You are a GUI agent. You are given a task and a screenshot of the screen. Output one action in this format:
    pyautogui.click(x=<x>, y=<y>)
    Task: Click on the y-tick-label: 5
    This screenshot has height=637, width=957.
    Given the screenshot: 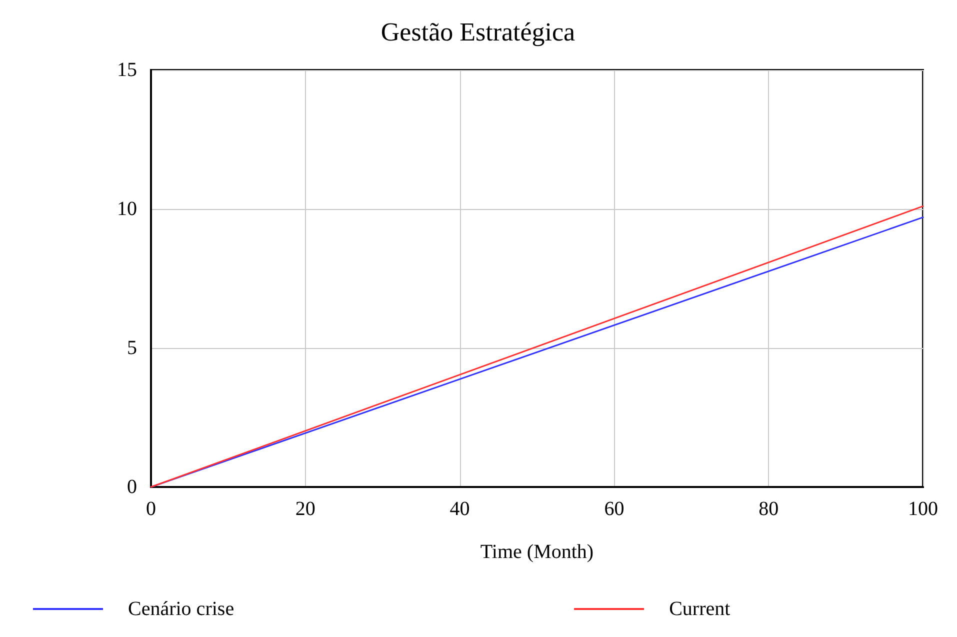 What is the action you would take?
    pyautogui.click(x=132, y=348)
    